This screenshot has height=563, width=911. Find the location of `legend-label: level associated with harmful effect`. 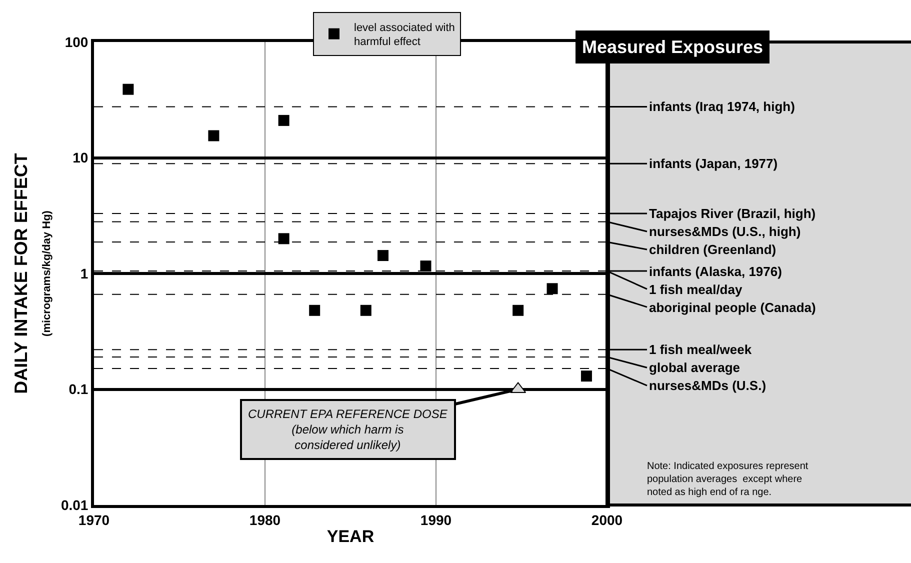

legend-label: level associated with harmful effect is located at coordinates (404, 35).